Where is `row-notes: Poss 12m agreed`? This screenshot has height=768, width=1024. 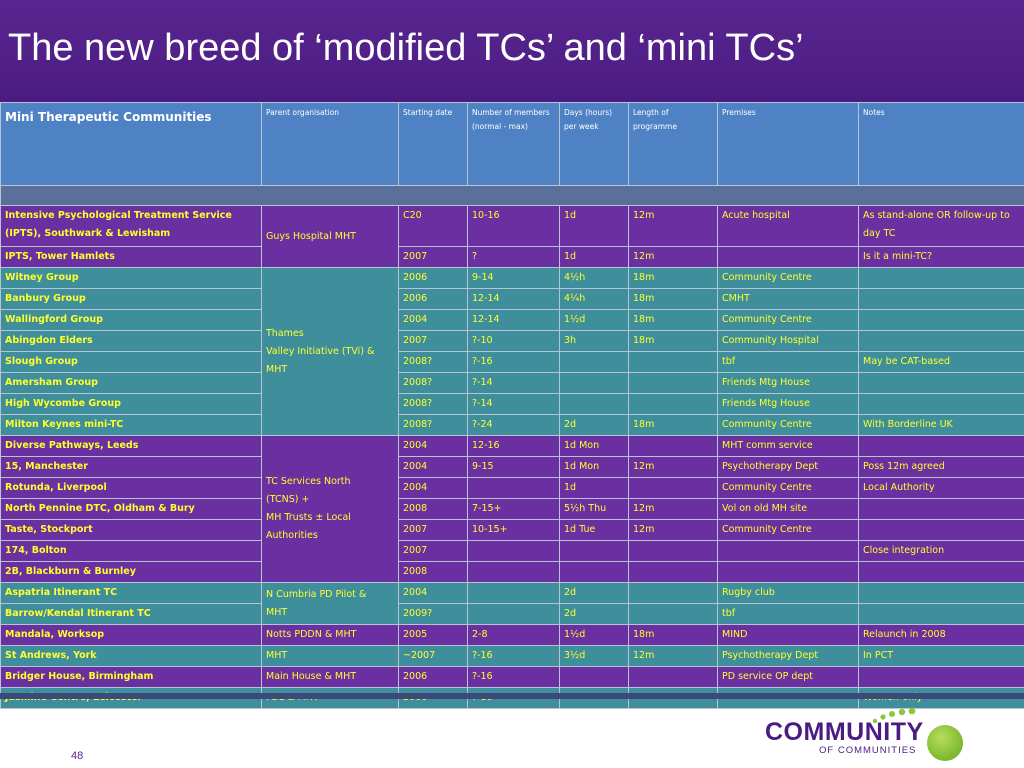 row-notes: Poss 12m agreed is located at coordinates (941, 467).